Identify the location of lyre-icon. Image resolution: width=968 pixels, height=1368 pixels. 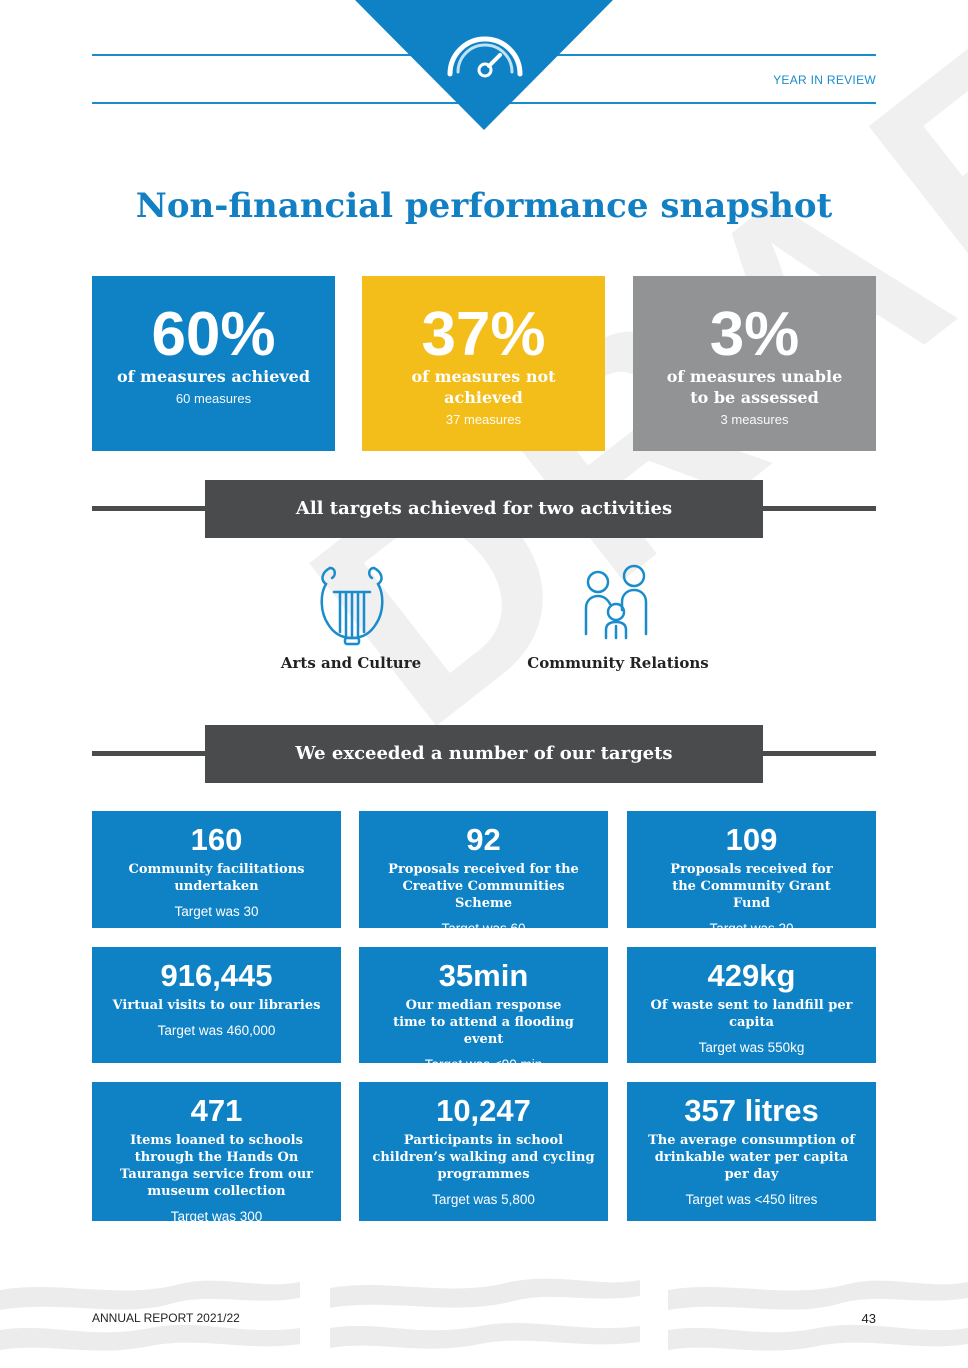
(352, 606).